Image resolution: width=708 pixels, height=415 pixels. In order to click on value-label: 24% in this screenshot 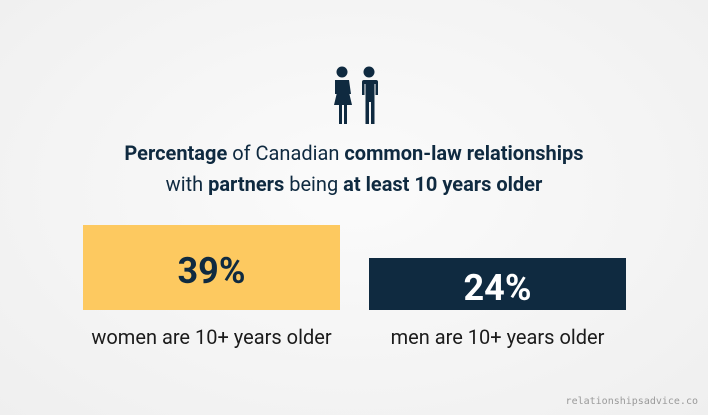, I will do `click(497, 288)`.